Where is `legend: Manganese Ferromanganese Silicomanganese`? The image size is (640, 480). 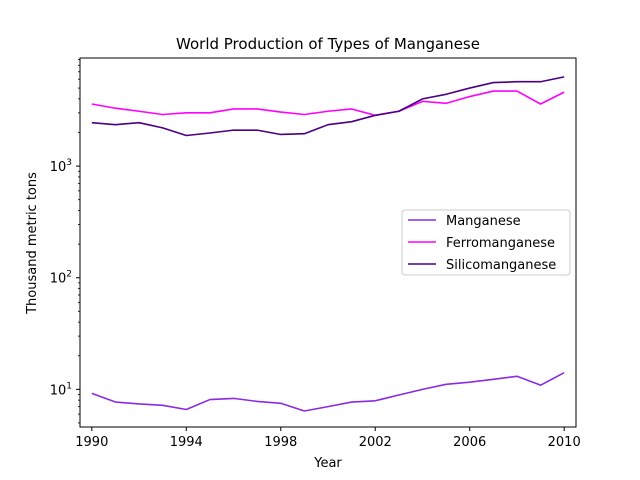 legend: Manganese Ferromanganese Silicomanganese is located at coordinates (486, 242).